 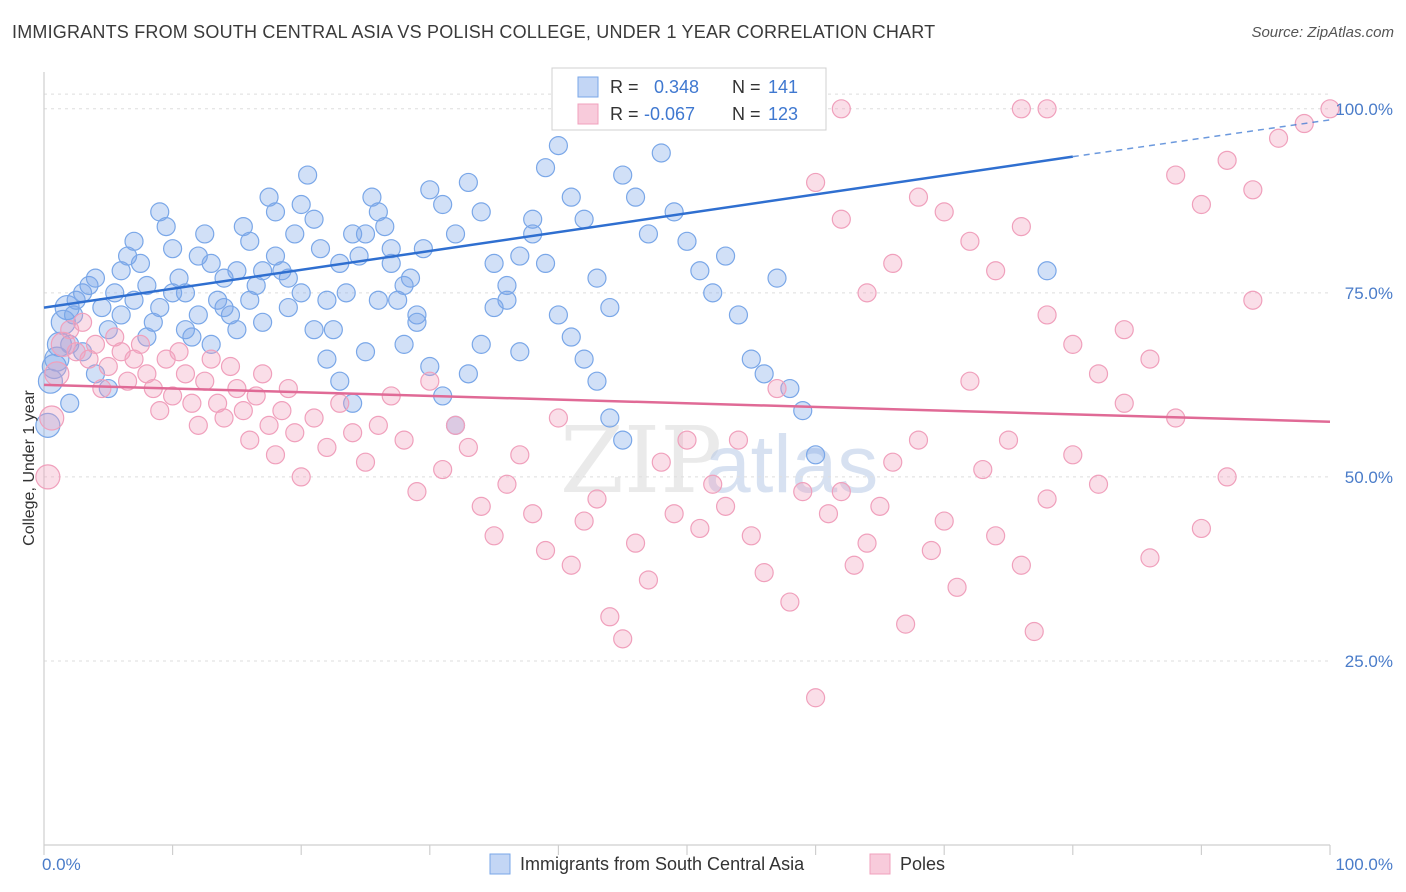 What do you see at coordinates (791, 464) in the screenshot?
I see `watermark-atlas: atlas` at bounding box center [791, 464].